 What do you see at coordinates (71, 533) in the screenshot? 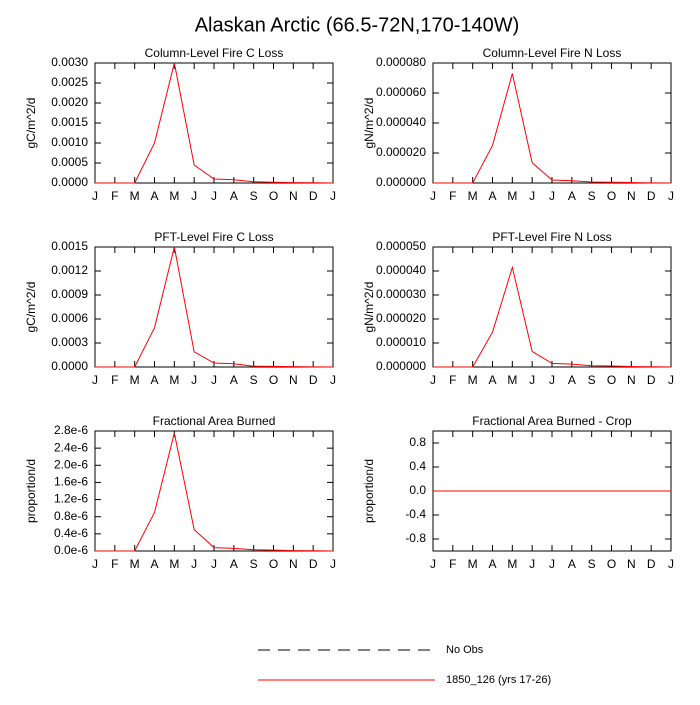
I see `y-tick-label: 0.4e-6` at bounding box center [71, 533].